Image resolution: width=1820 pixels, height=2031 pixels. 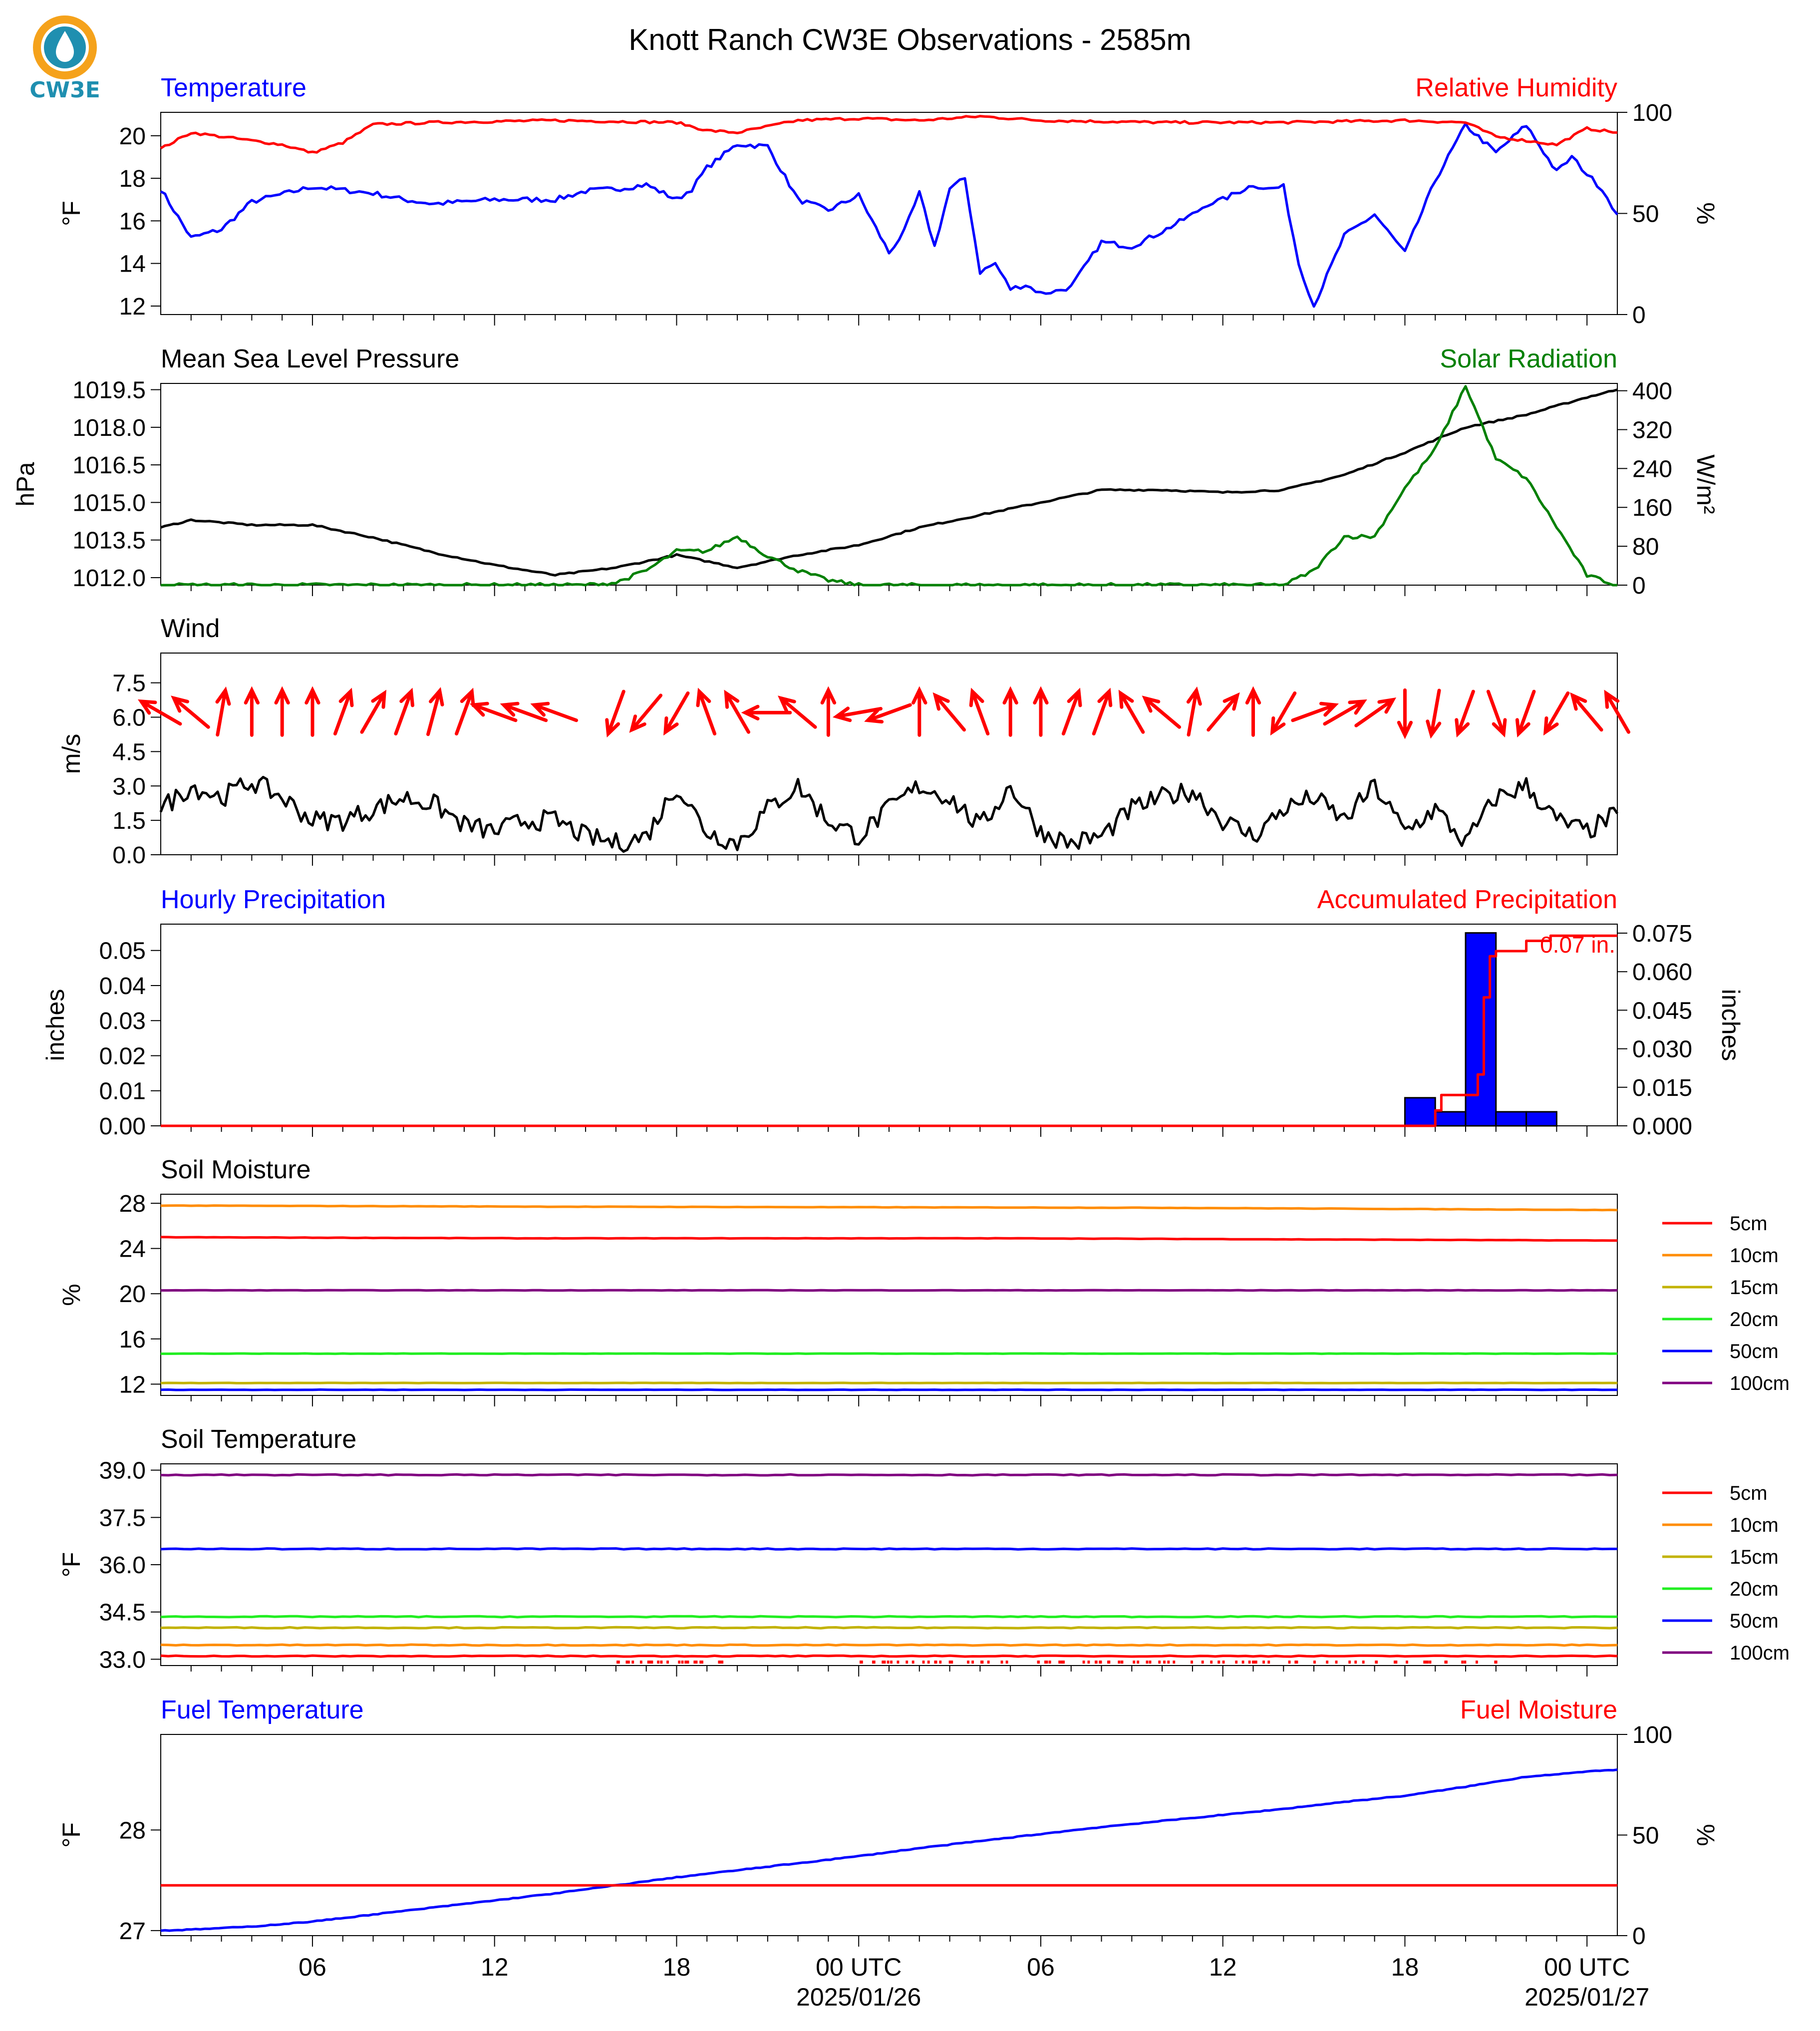 I want to click on y-tick-label-left: 1019.5, so click(x=109, y=391).